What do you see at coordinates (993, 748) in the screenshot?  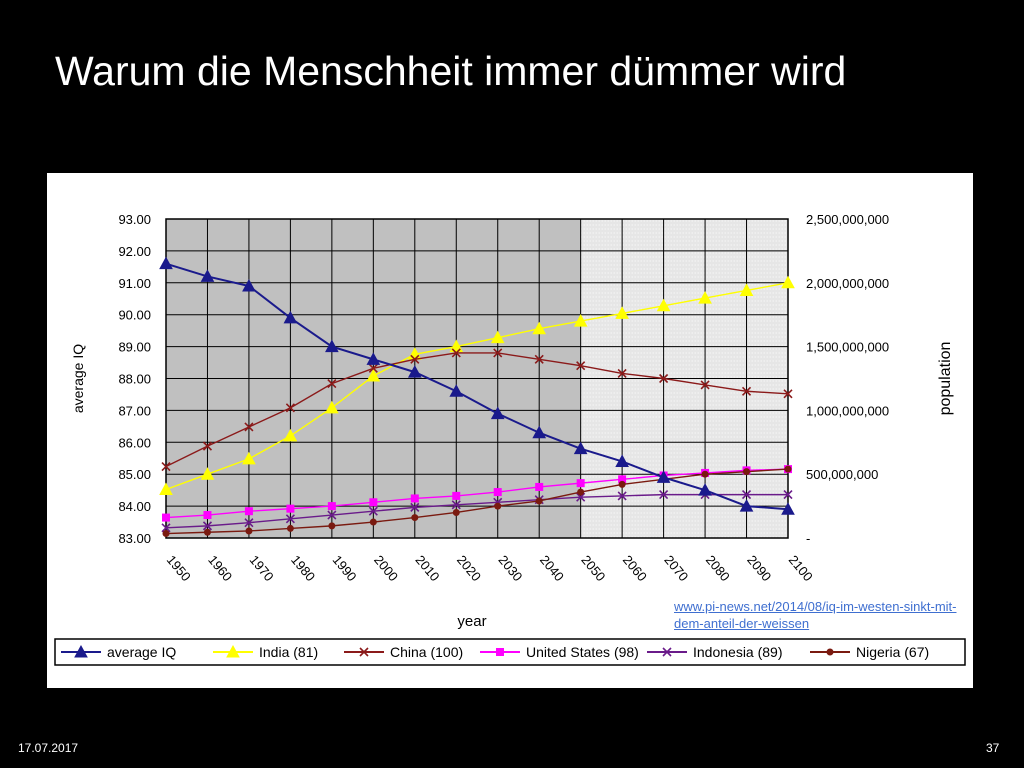 I see `page-number: 37` at bounding box center [993, 748].